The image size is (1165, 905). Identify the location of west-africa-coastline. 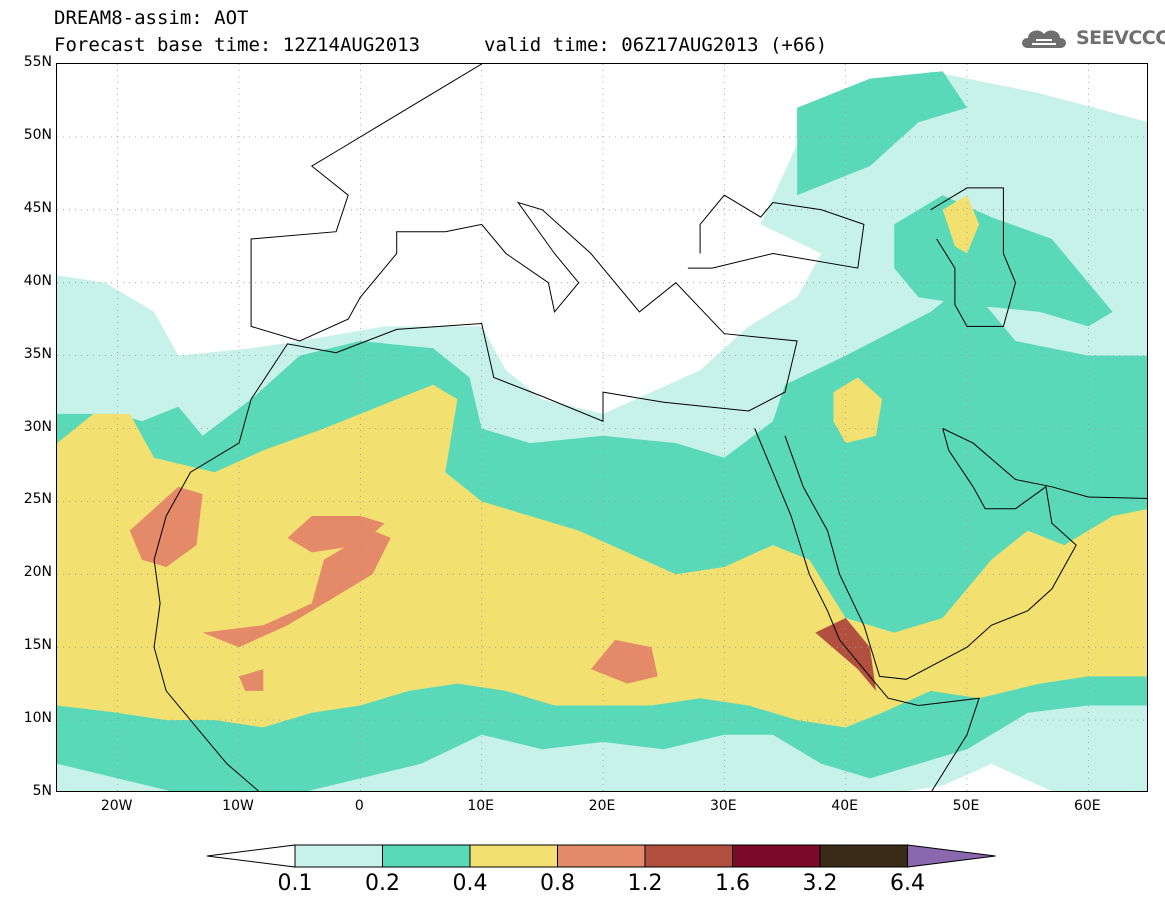
(206, 675).